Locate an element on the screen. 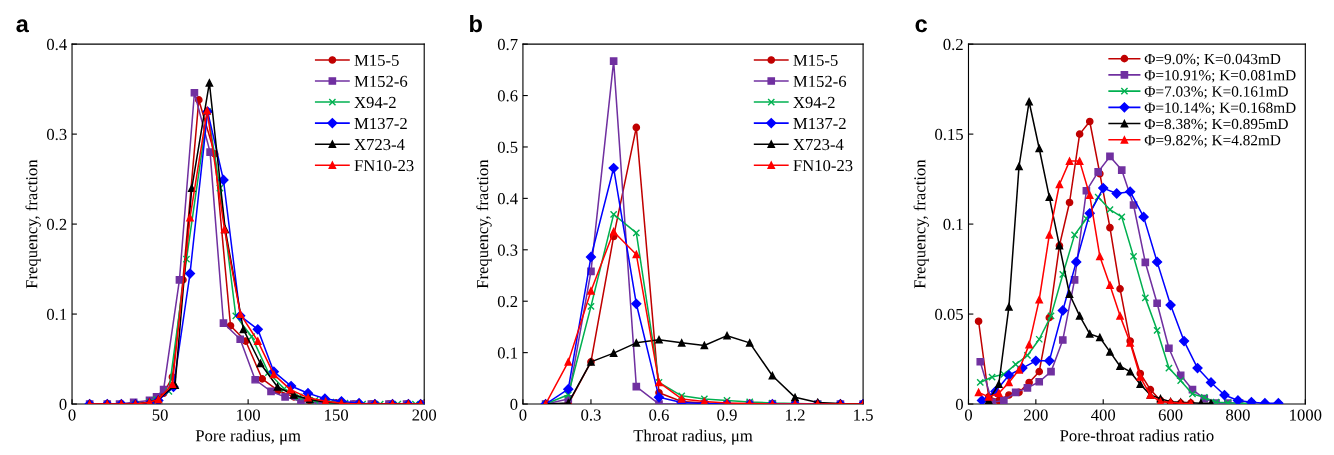 This screenshot has height=455, width=1334. x-tick-label: 100 is located at coordinates (248, 415).